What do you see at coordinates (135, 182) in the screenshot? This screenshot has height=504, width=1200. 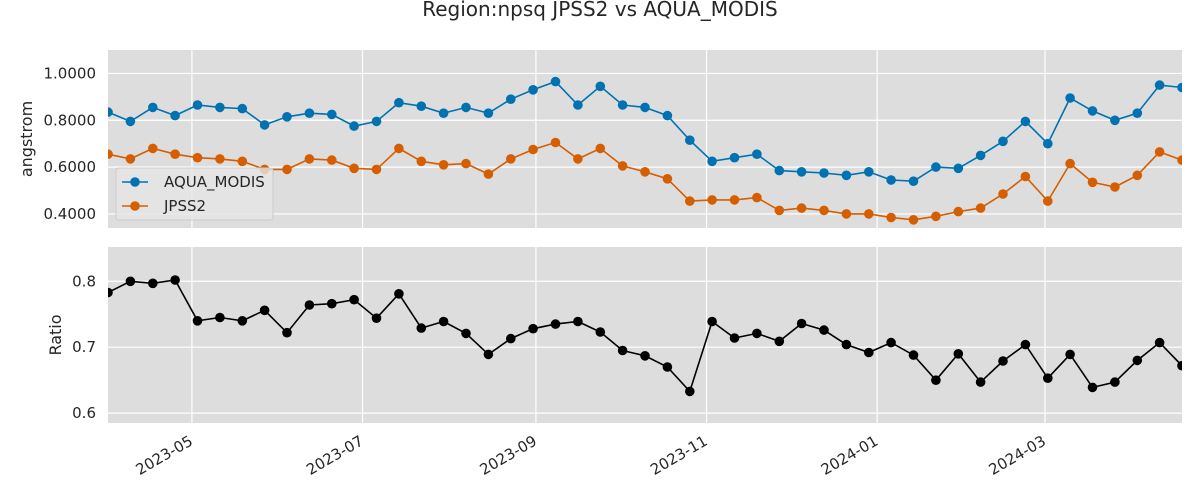 I see `legend-marker` at bounding box center [135, 182].